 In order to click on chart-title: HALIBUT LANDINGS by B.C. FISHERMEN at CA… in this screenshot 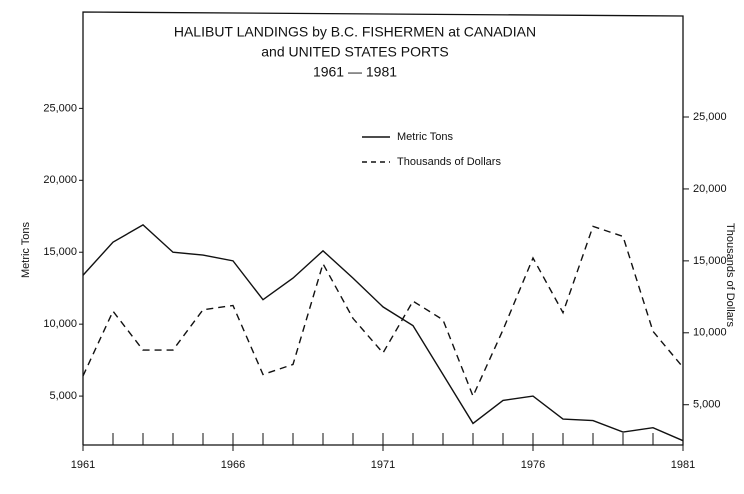, I will do `click(355, 32)`.